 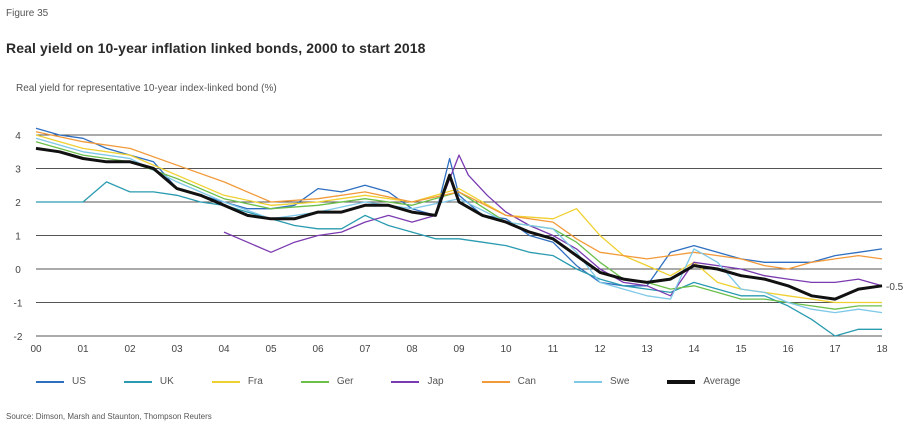 What do you see at coordinates (224, 349) in the screenshot?
I see `x-tick-label: 04` at bounding box center [224, 349].